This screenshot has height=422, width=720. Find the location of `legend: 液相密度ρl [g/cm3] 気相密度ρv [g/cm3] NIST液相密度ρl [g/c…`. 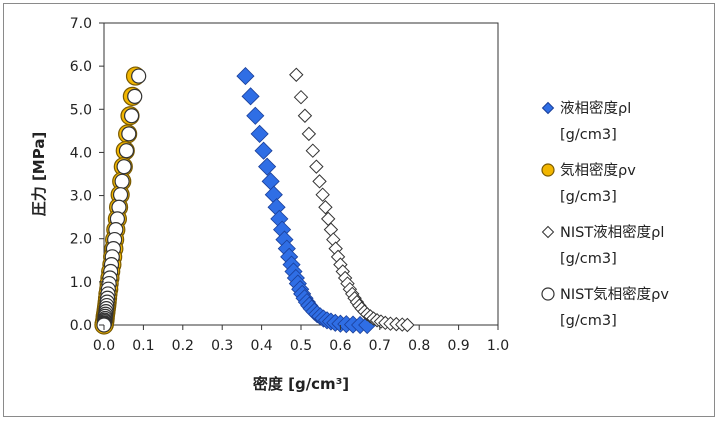

legend: 液相密度ρl [g/cm3] 気相密度ρv [g/cm3] NIST液相密度ρl [g/c… is located at coordinates (605, 214).